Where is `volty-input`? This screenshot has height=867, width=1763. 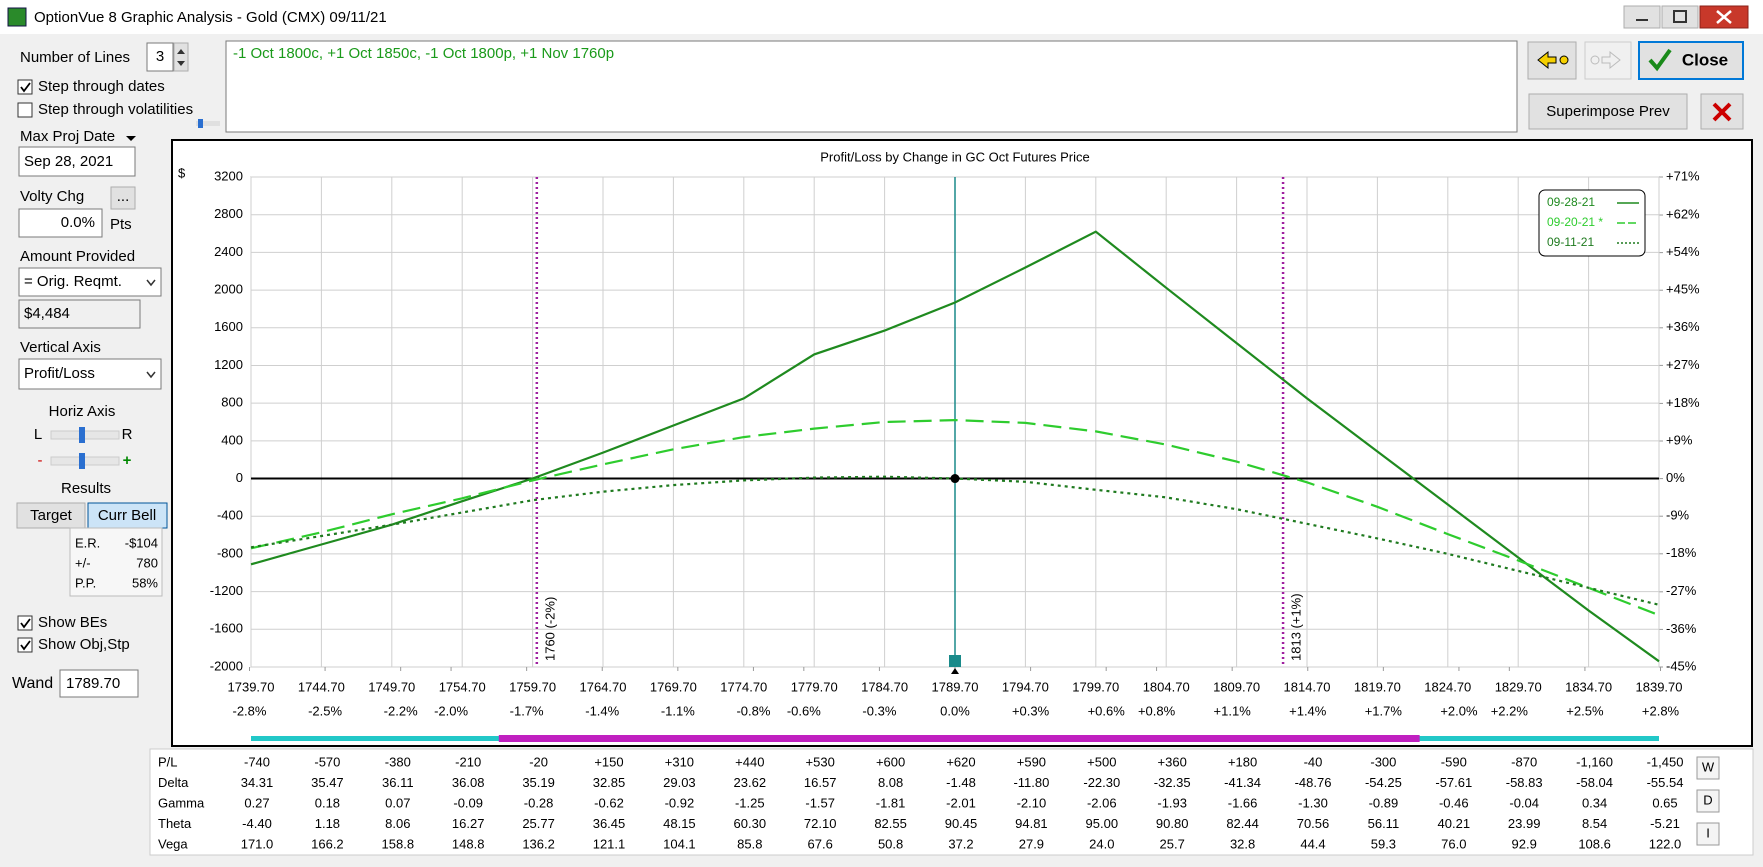
volty-input is located at coordinates (60, 223).